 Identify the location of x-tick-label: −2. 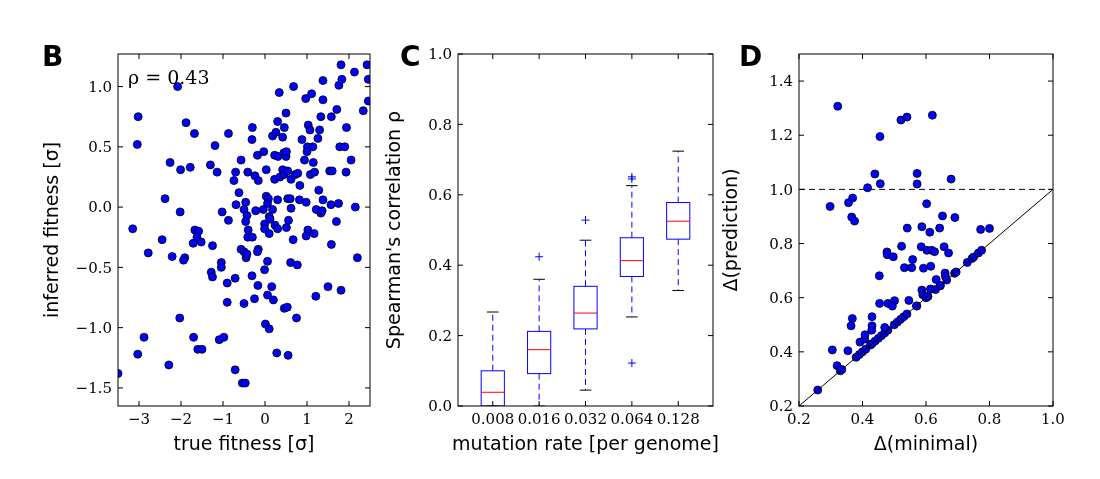
(181, 419).